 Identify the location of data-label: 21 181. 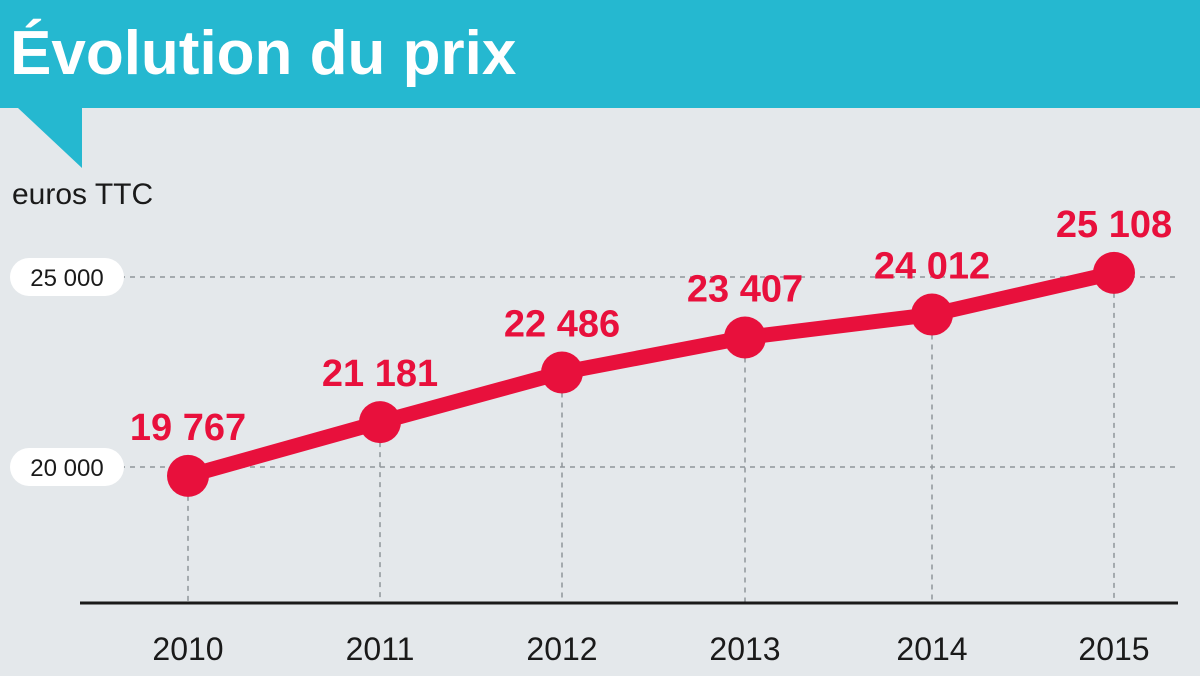
(380, 374).